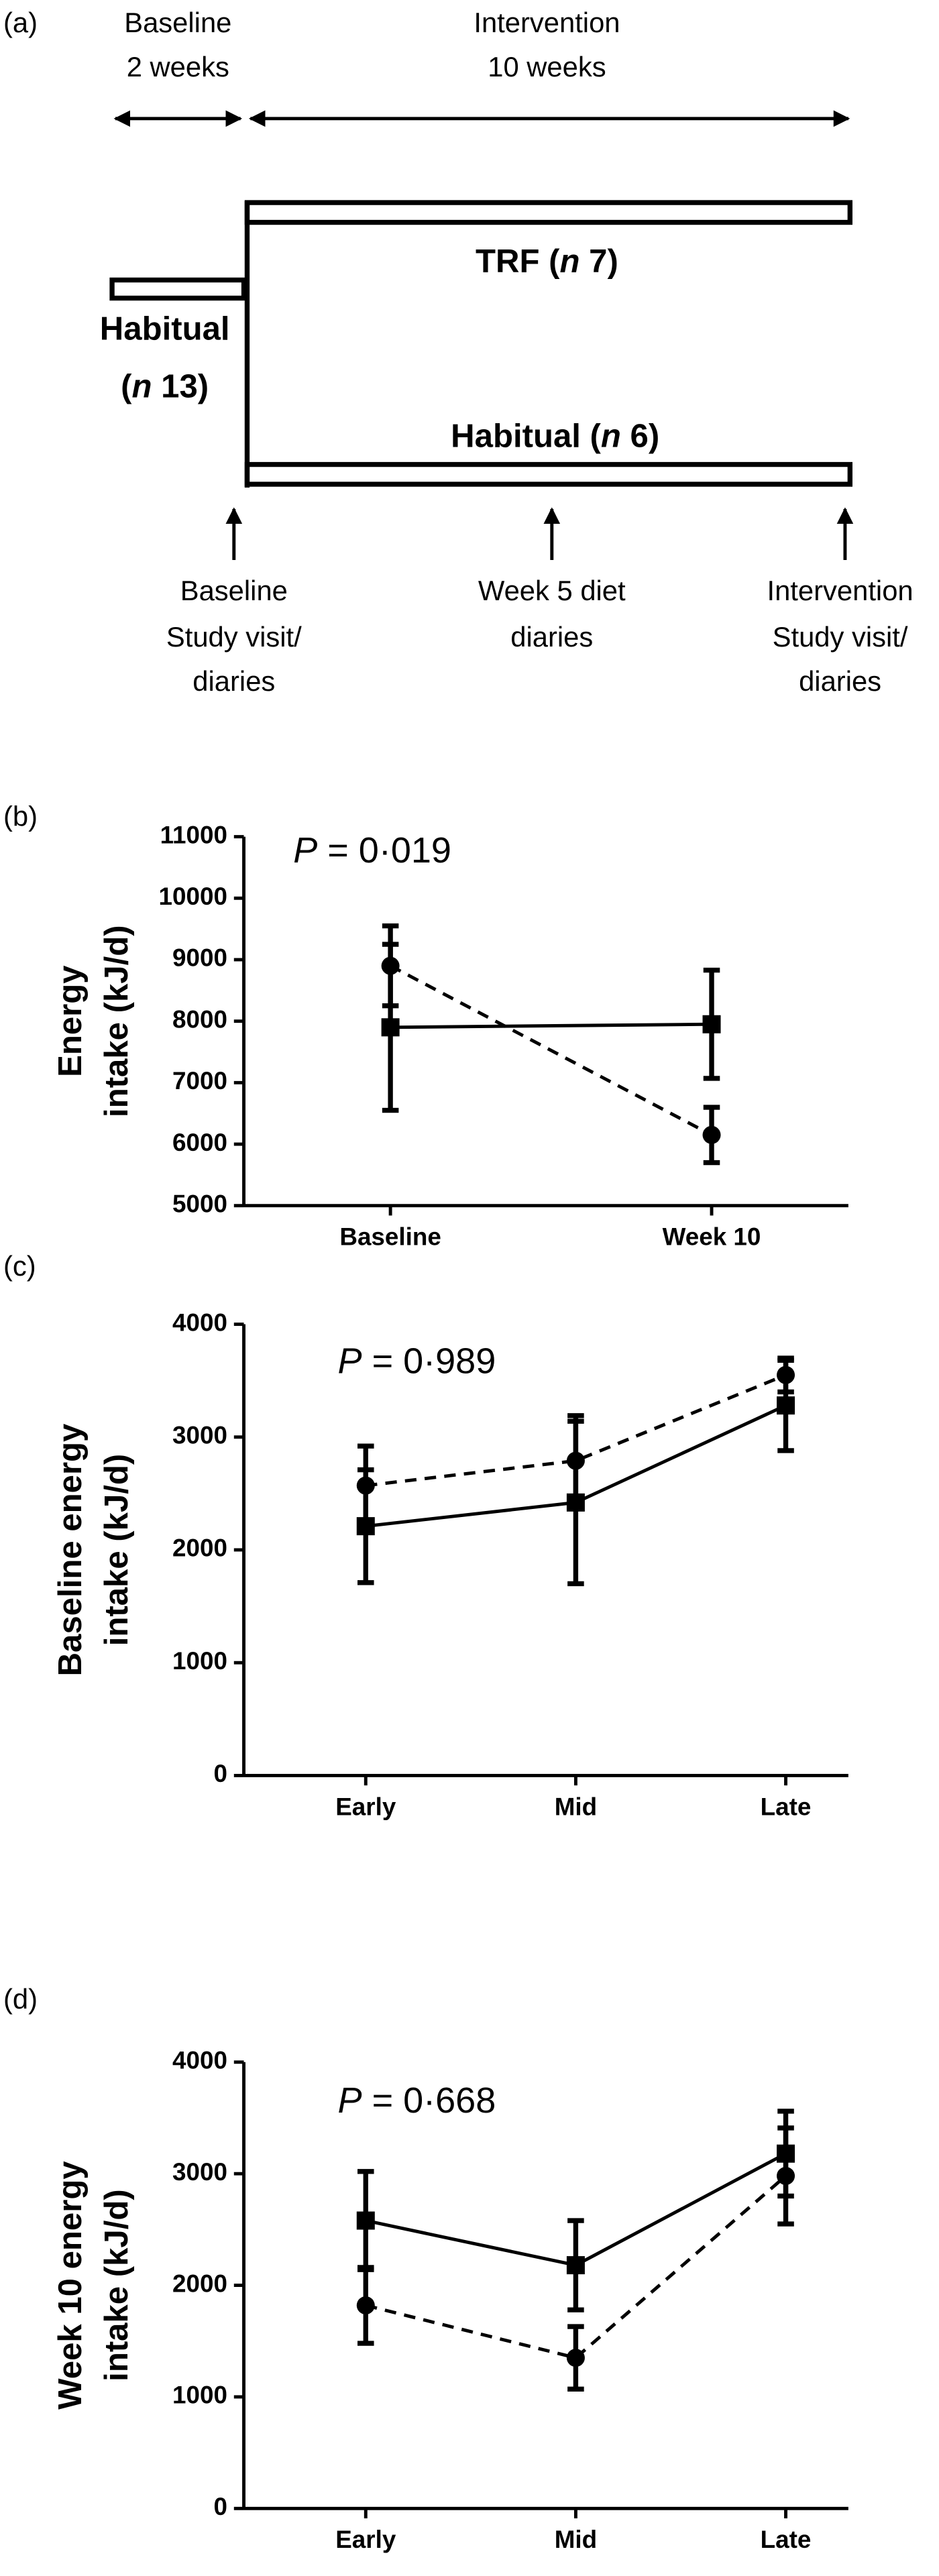 The image size is (939, 2576). Describe the element at coordinates (70, 1021) in the screenshot. I see `y-axis-label: Energy` at that location.